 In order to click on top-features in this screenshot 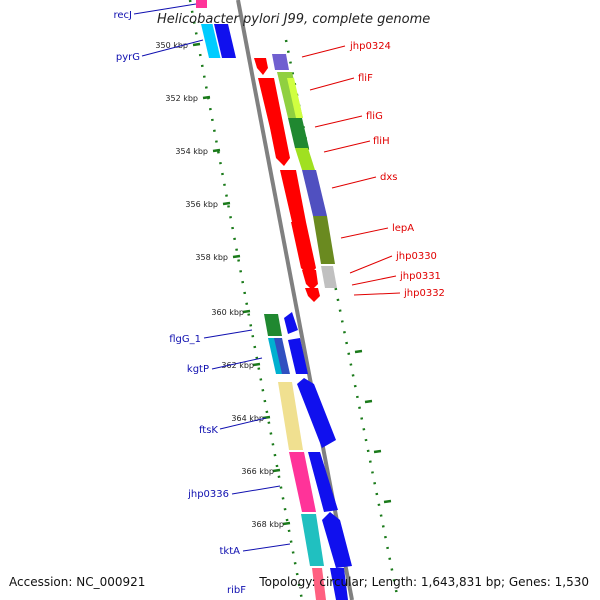, I will do `click(216, 29)`.